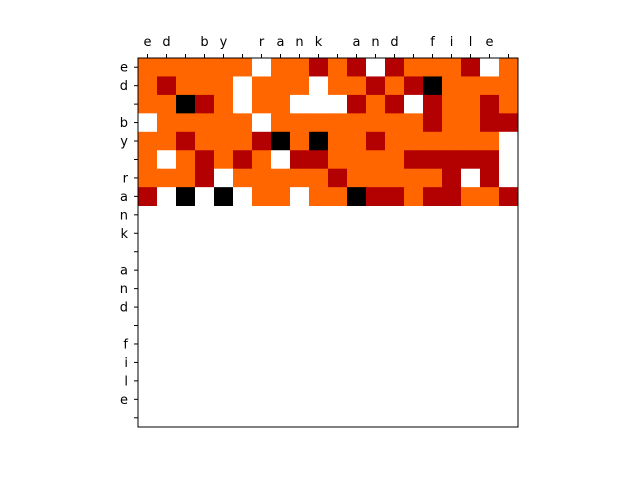 This screenshot has height=480, width=640. Describe the element at coordinates (299, 42) in the screenshot. I see `x-tick-label: n` at that location.